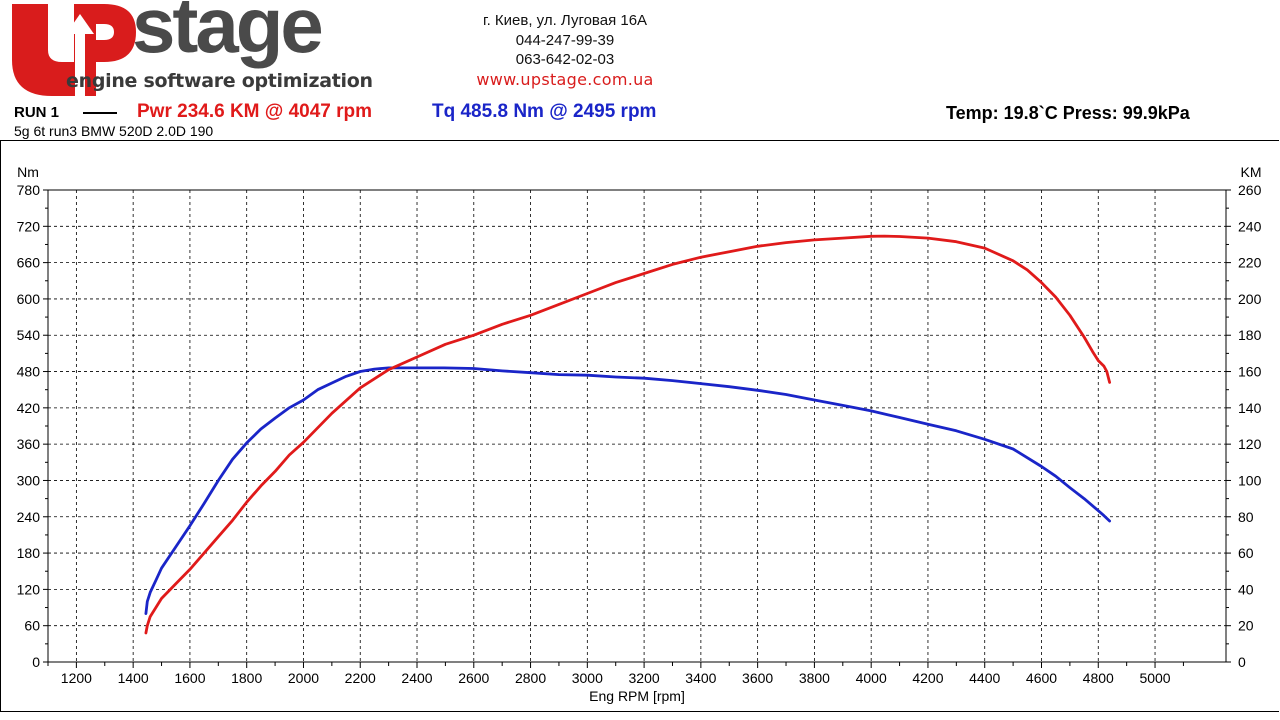 The image size is (1280, 720). Describe the element at coordinates (1250, 408) in the screenshot. I see `y-right-tick-label: 140` at that location.